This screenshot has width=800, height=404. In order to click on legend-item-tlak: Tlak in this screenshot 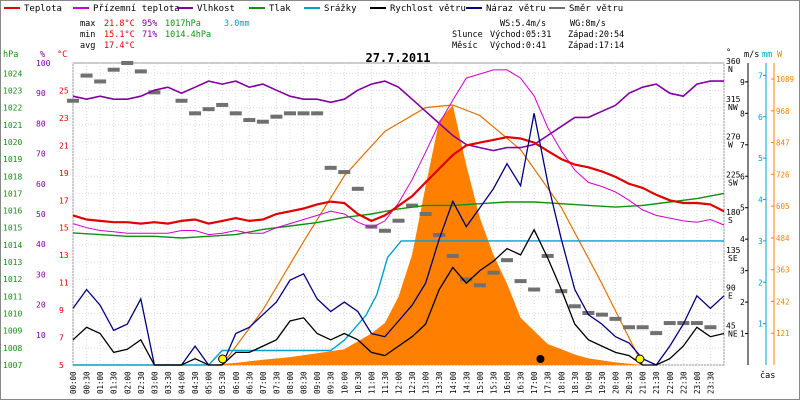, I will do `click(270, 9)`.